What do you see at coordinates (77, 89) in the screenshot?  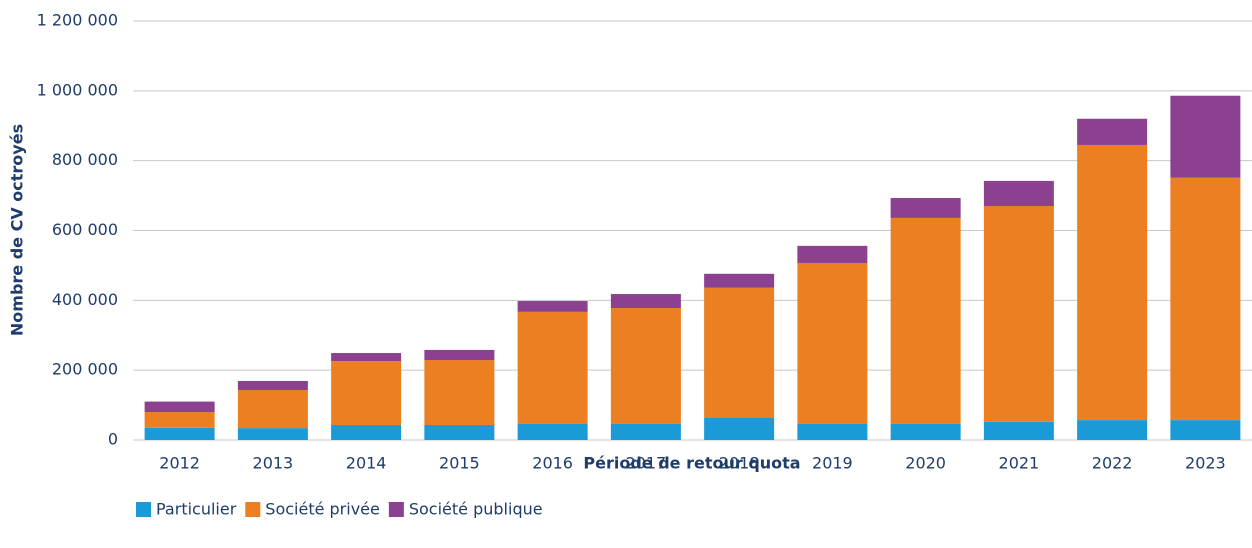 I see `y-tick-label: 1 000 000` at bounding box center [77, 89].